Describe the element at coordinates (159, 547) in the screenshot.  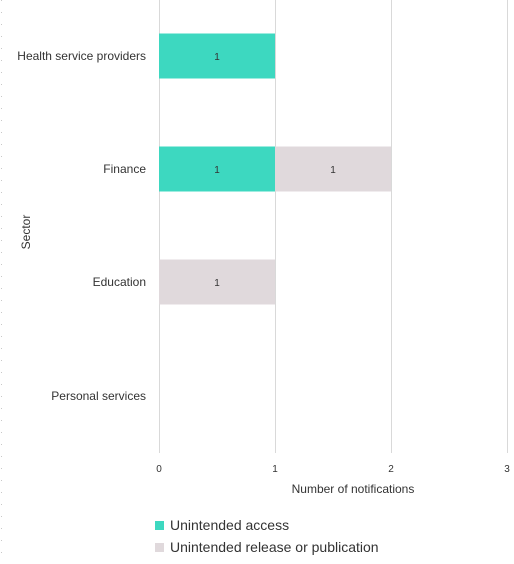
I see `legend-swatch-unintended-release` at that location.